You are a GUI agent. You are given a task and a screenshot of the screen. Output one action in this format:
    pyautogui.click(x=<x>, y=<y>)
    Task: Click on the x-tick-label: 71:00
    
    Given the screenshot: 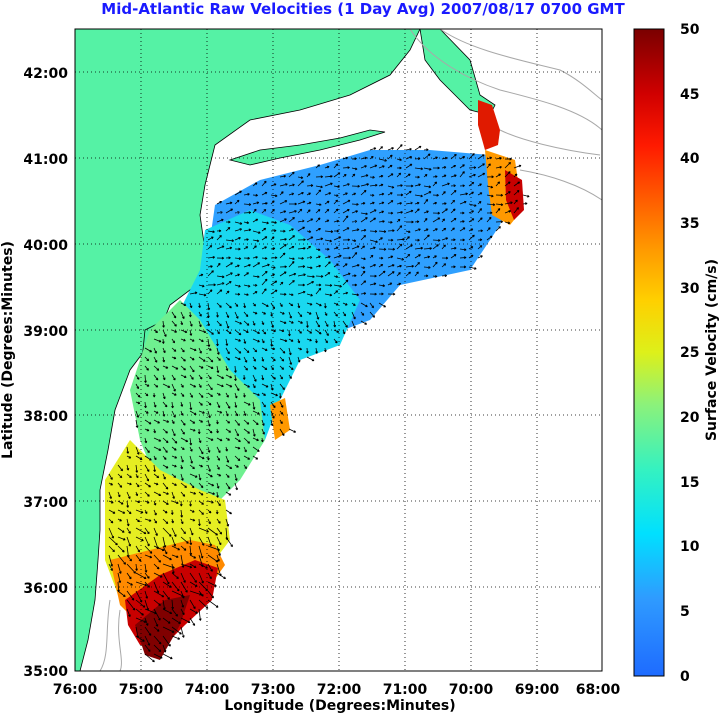 What is the action you would take?
    pyautogui.click(x=405, y=690)
    